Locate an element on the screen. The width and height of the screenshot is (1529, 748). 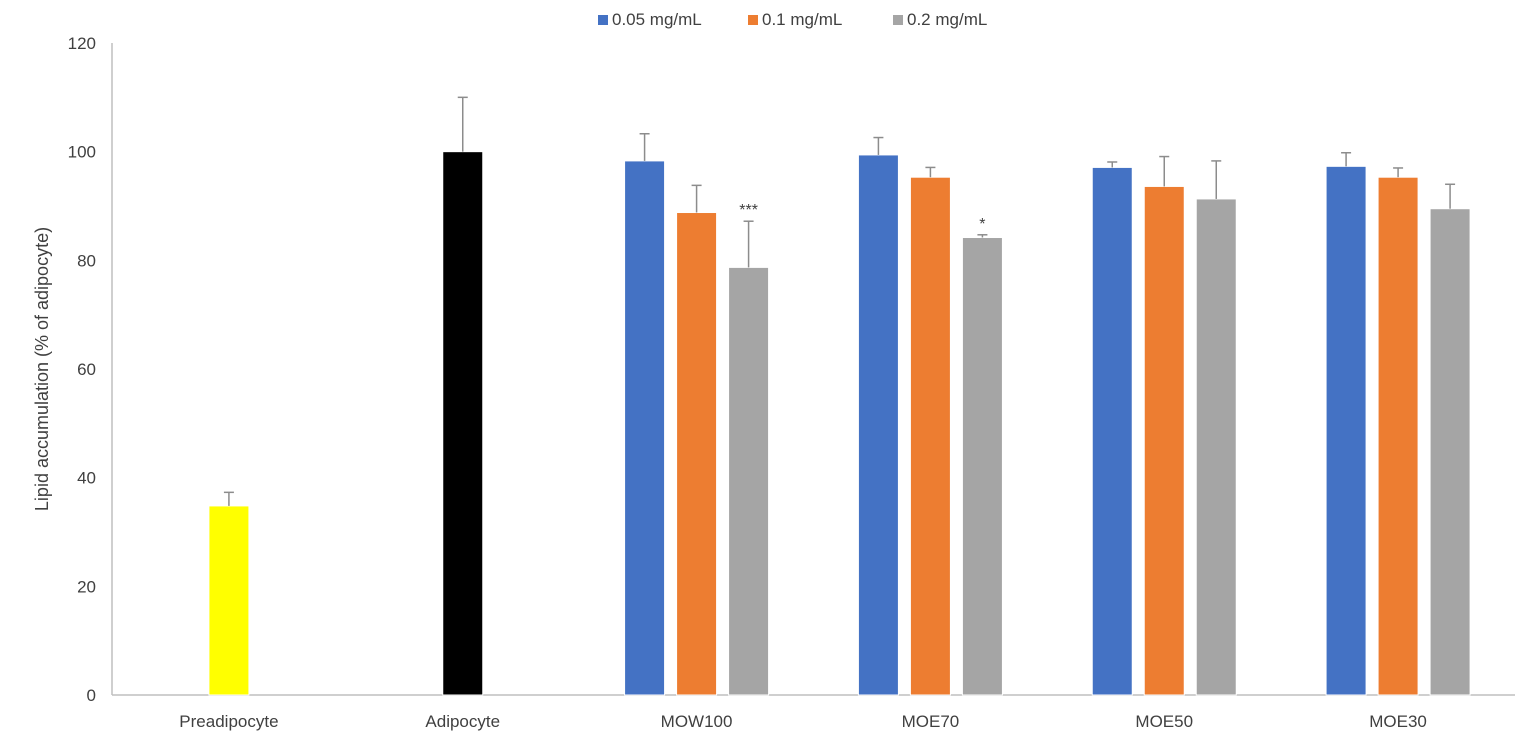
x-tick-label: MOE30 is located at coordinates (1398, 721).